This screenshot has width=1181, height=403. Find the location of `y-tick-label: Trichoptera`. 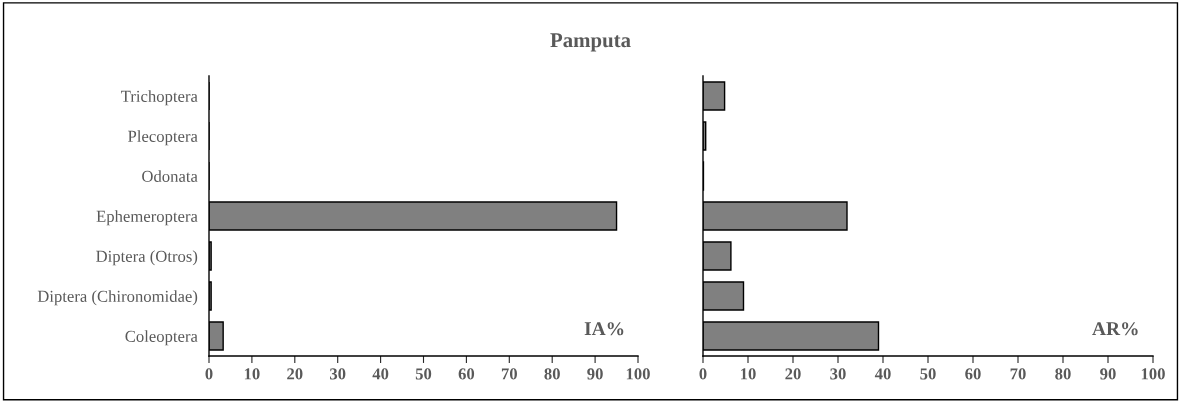

y-tick-label: Trichoptera is located at coordinates (159, 98).